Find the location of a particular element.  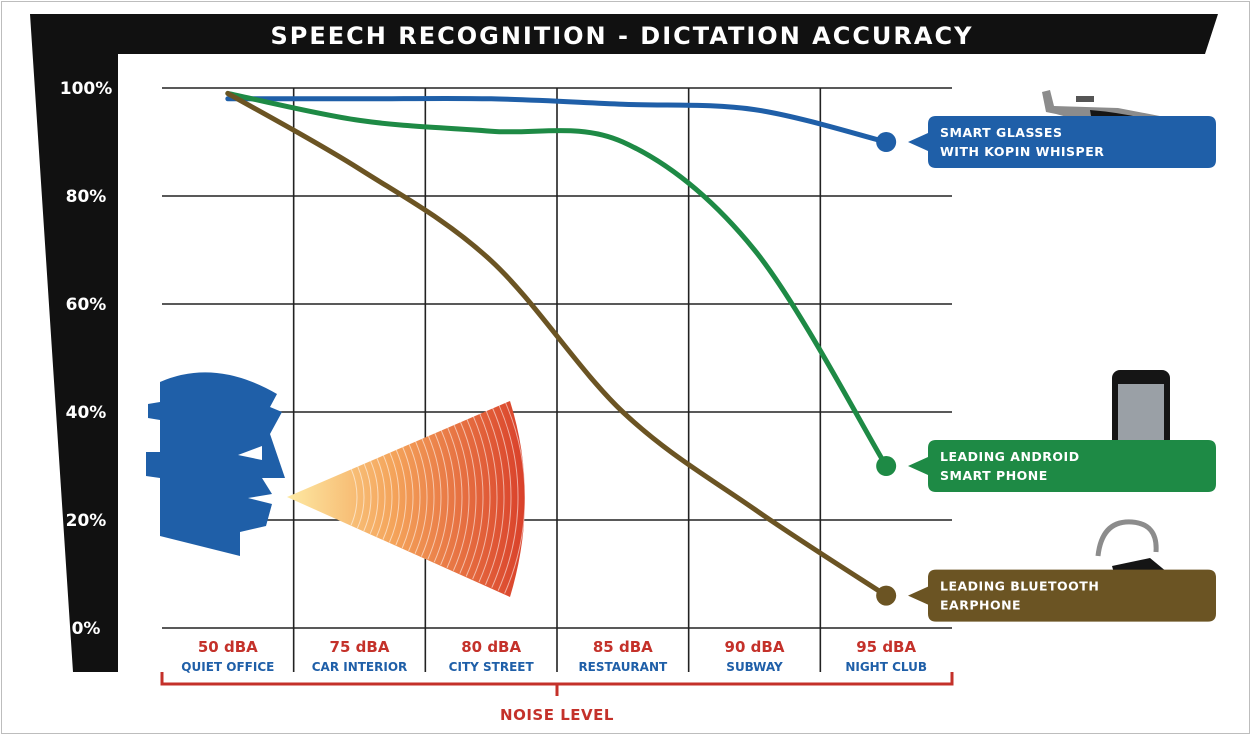

x-tick-place: QUIET OFFICE is located at coordinates (227, 667).